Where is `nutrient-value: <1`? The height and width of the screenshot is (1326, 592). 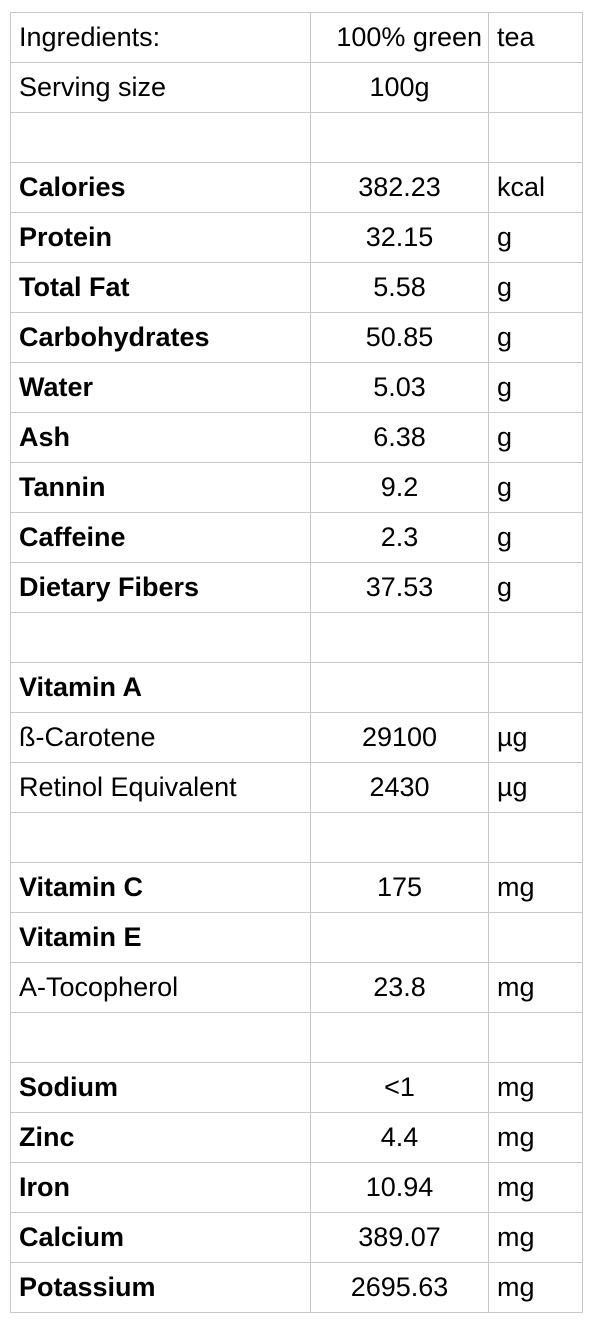
nutrient-value: <1 is located at coordinates (399, 1087).